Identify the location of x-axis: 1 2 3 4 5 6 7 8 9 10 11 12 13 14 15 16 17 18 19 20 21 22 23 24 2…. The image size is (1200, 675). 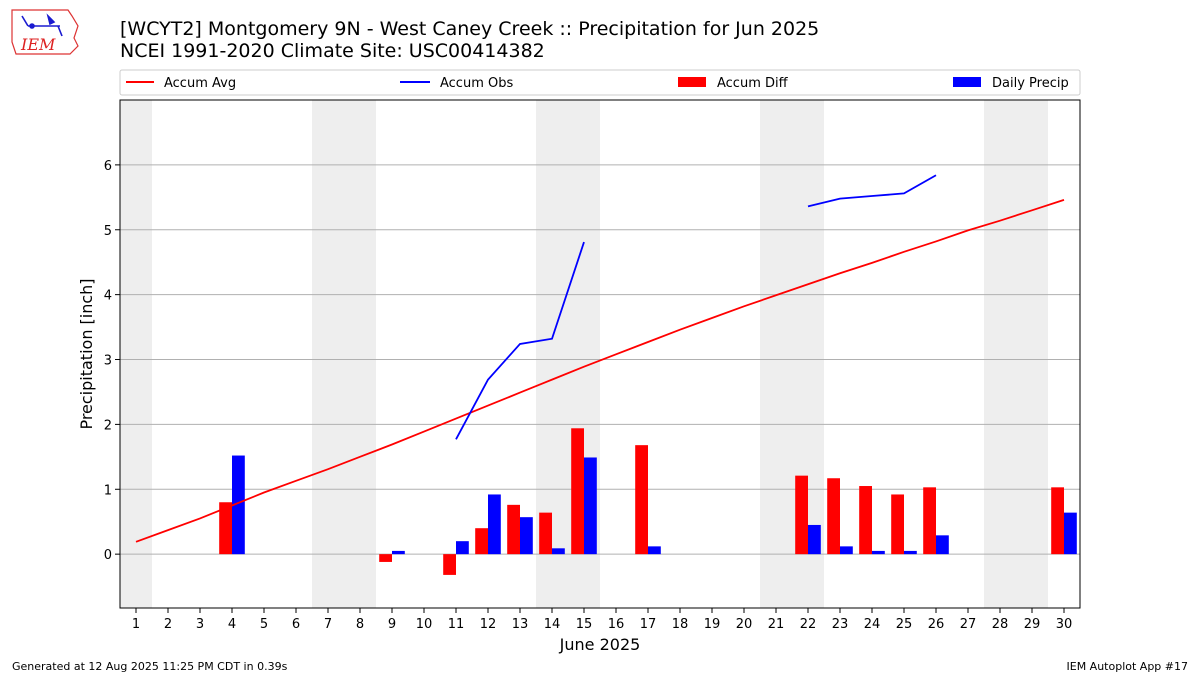
(602, 620).